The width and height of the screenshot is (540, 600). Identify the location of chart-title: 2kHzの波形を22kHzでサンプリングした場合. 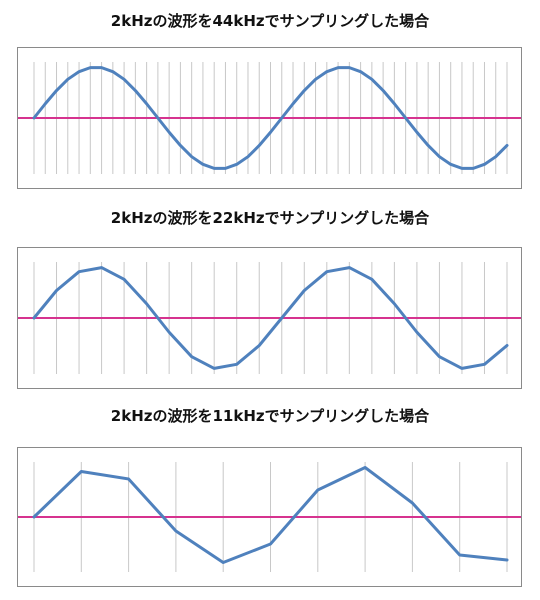
(270, 218).